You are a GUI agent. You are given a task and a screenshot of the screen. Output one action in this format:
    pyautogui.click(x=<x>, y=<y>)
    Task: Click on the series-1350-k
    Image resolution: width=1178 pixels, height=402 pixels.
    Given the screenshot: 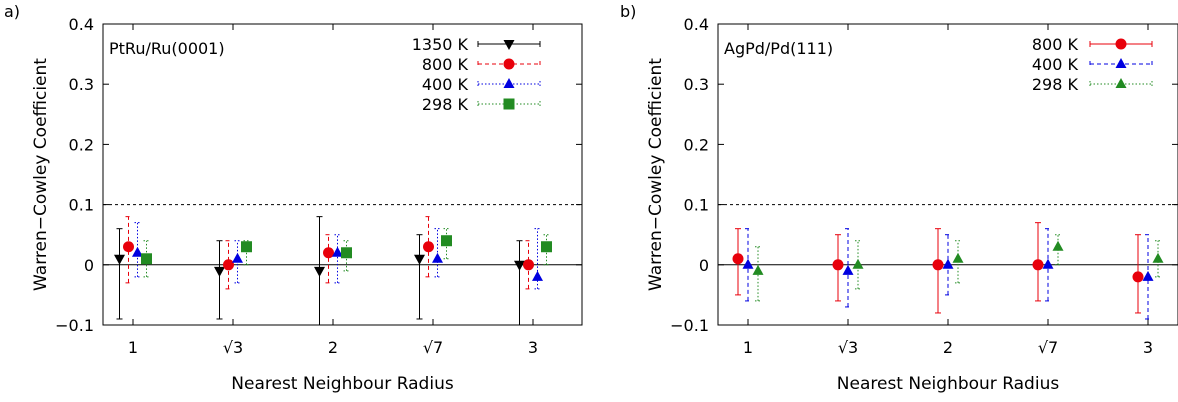 What is the action you would take?
    pyautogui.click(x=319, y=271)
    